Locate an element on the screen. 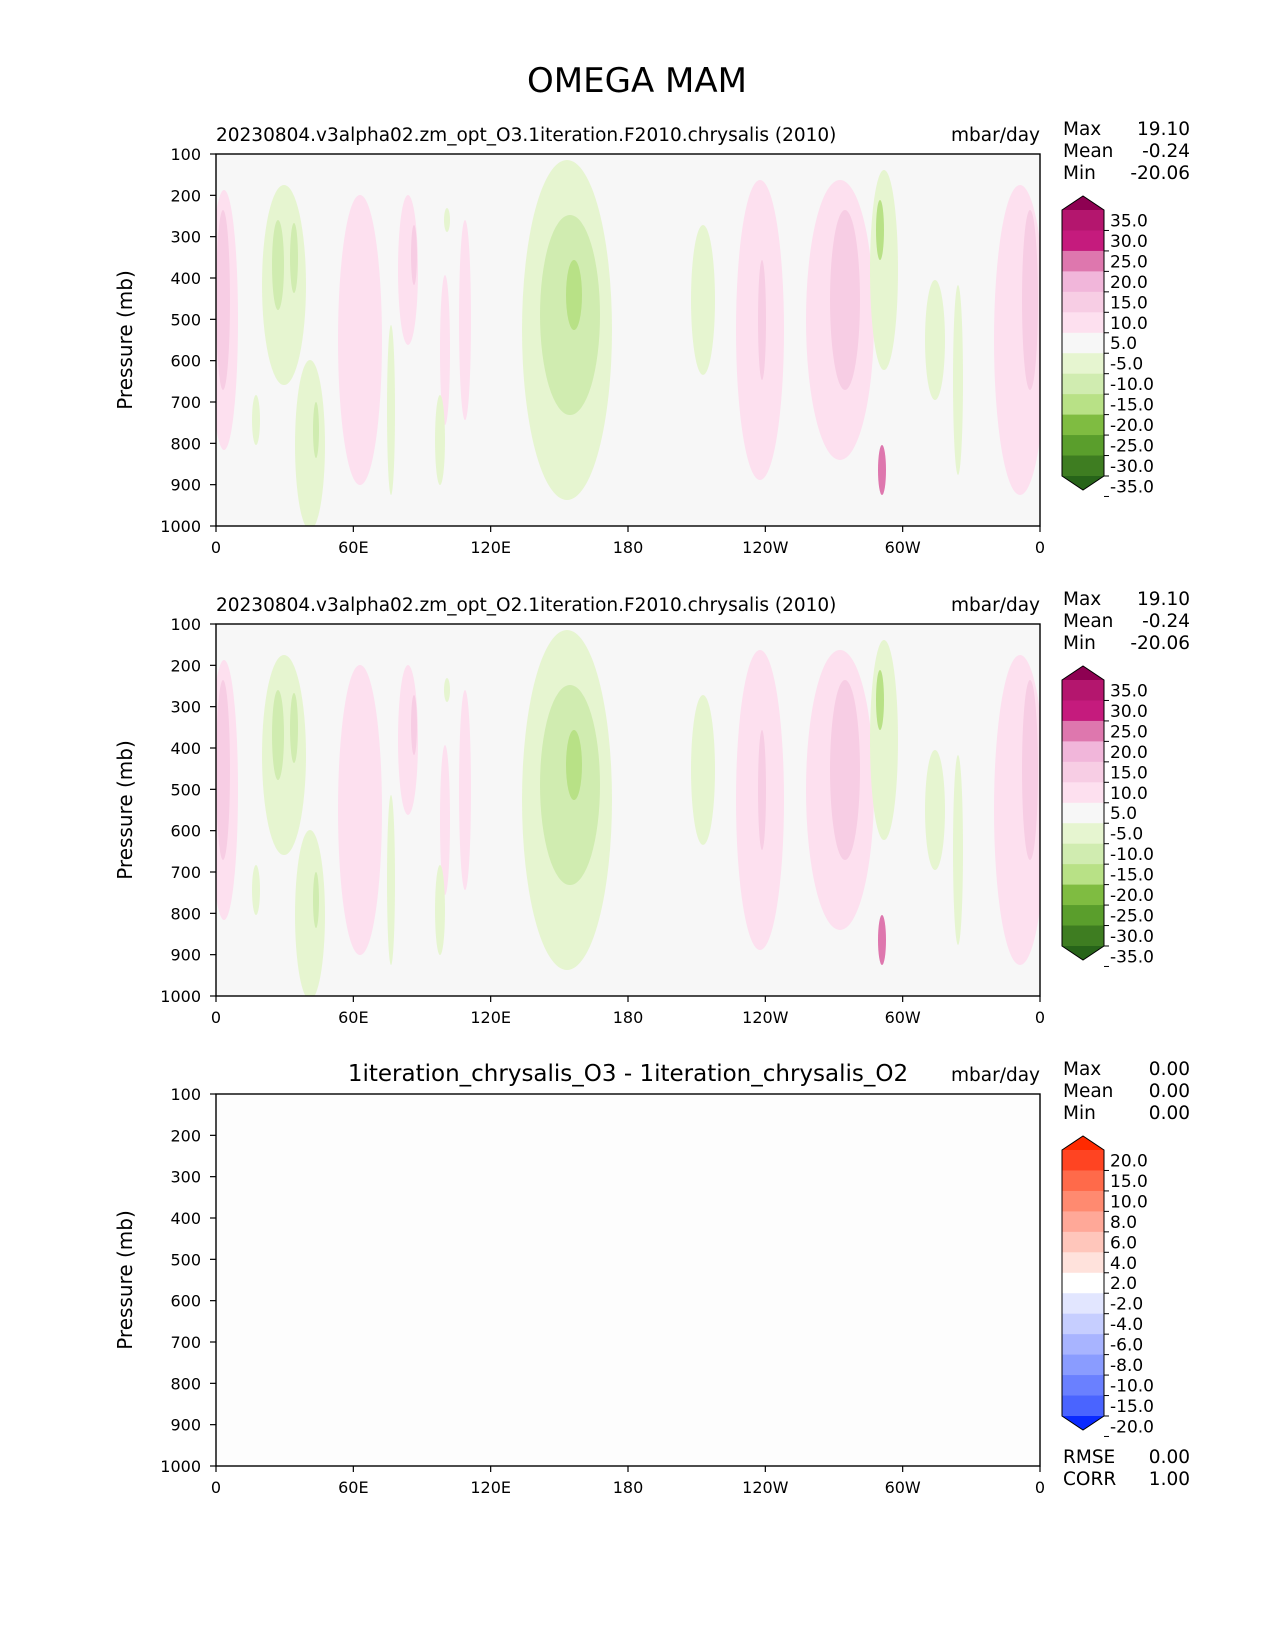 This screenshot has width=1275, height=1650. panel-3-mean-value: 0.00 is located at coordinates (1169, 1091).